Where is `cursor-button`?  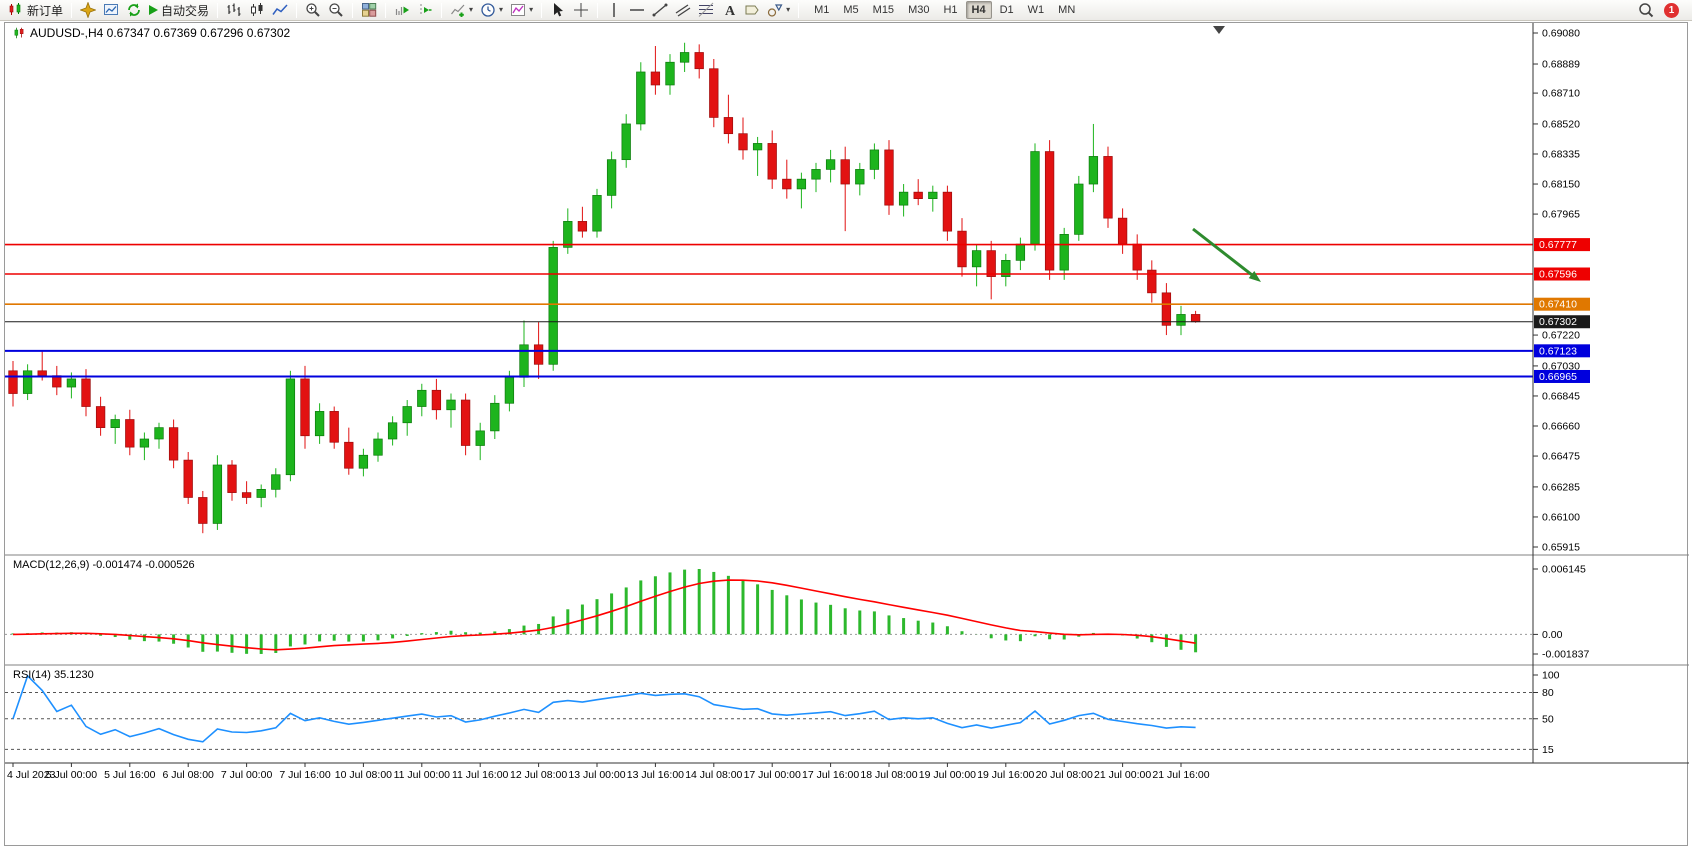 cursor-button is located at coordinates (558, 10).